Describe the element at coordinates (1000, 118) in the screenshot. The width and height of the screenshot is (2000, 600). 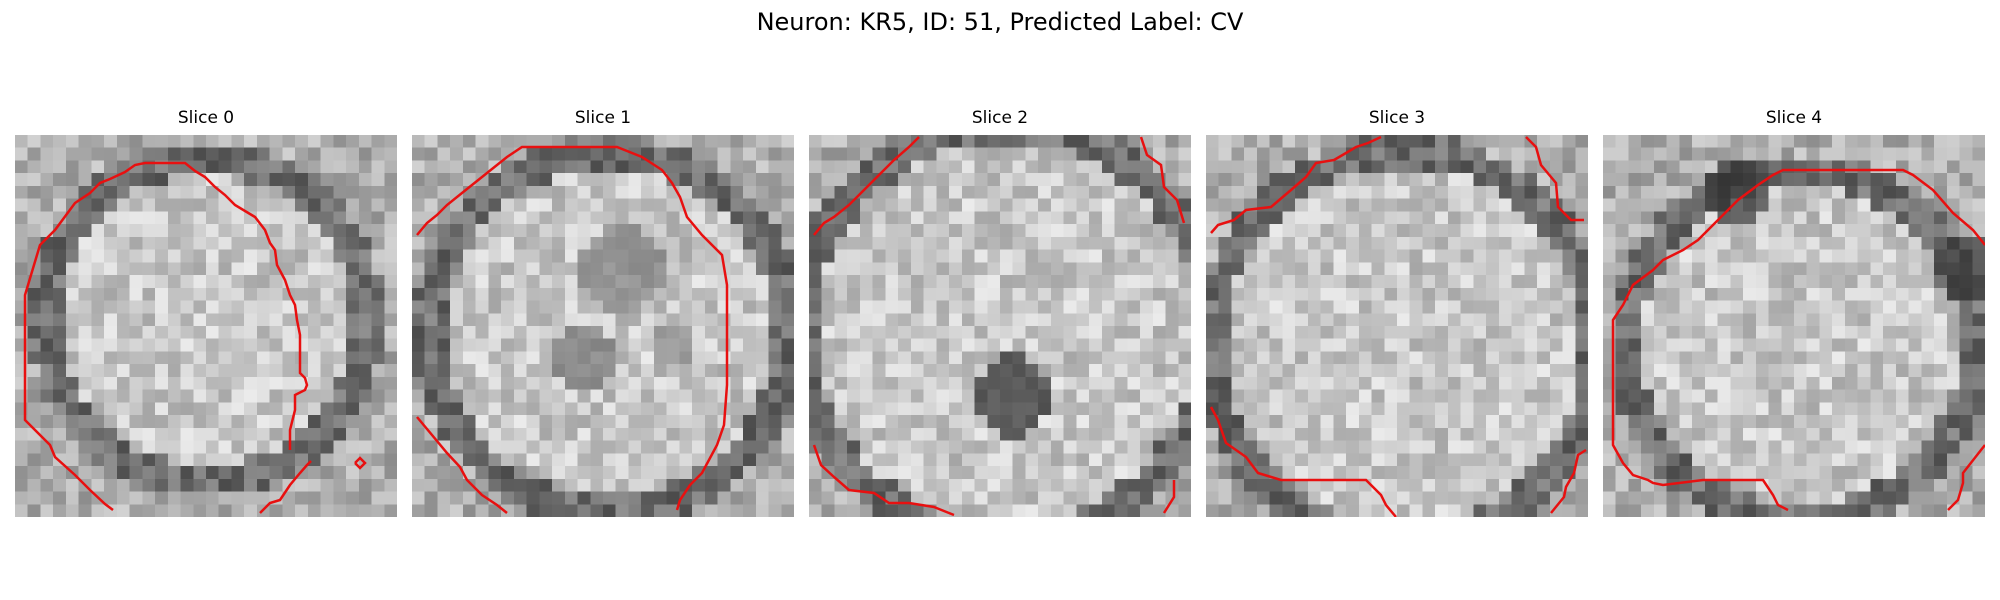
I see `slice-title: Slice 2` at that location.